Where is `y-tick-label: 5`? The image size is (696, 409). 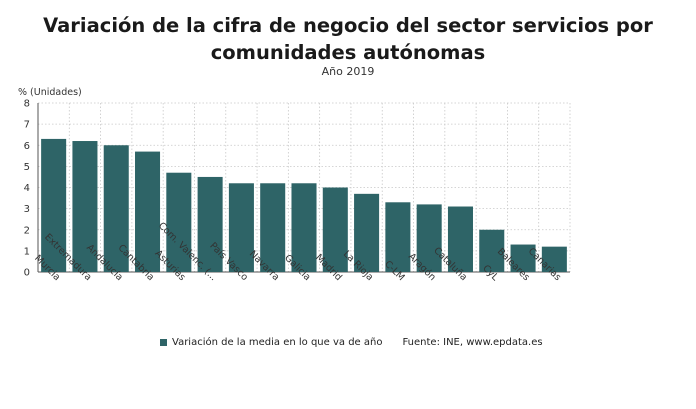 y-tick-label: 5 is located at coordinates (27, 167).